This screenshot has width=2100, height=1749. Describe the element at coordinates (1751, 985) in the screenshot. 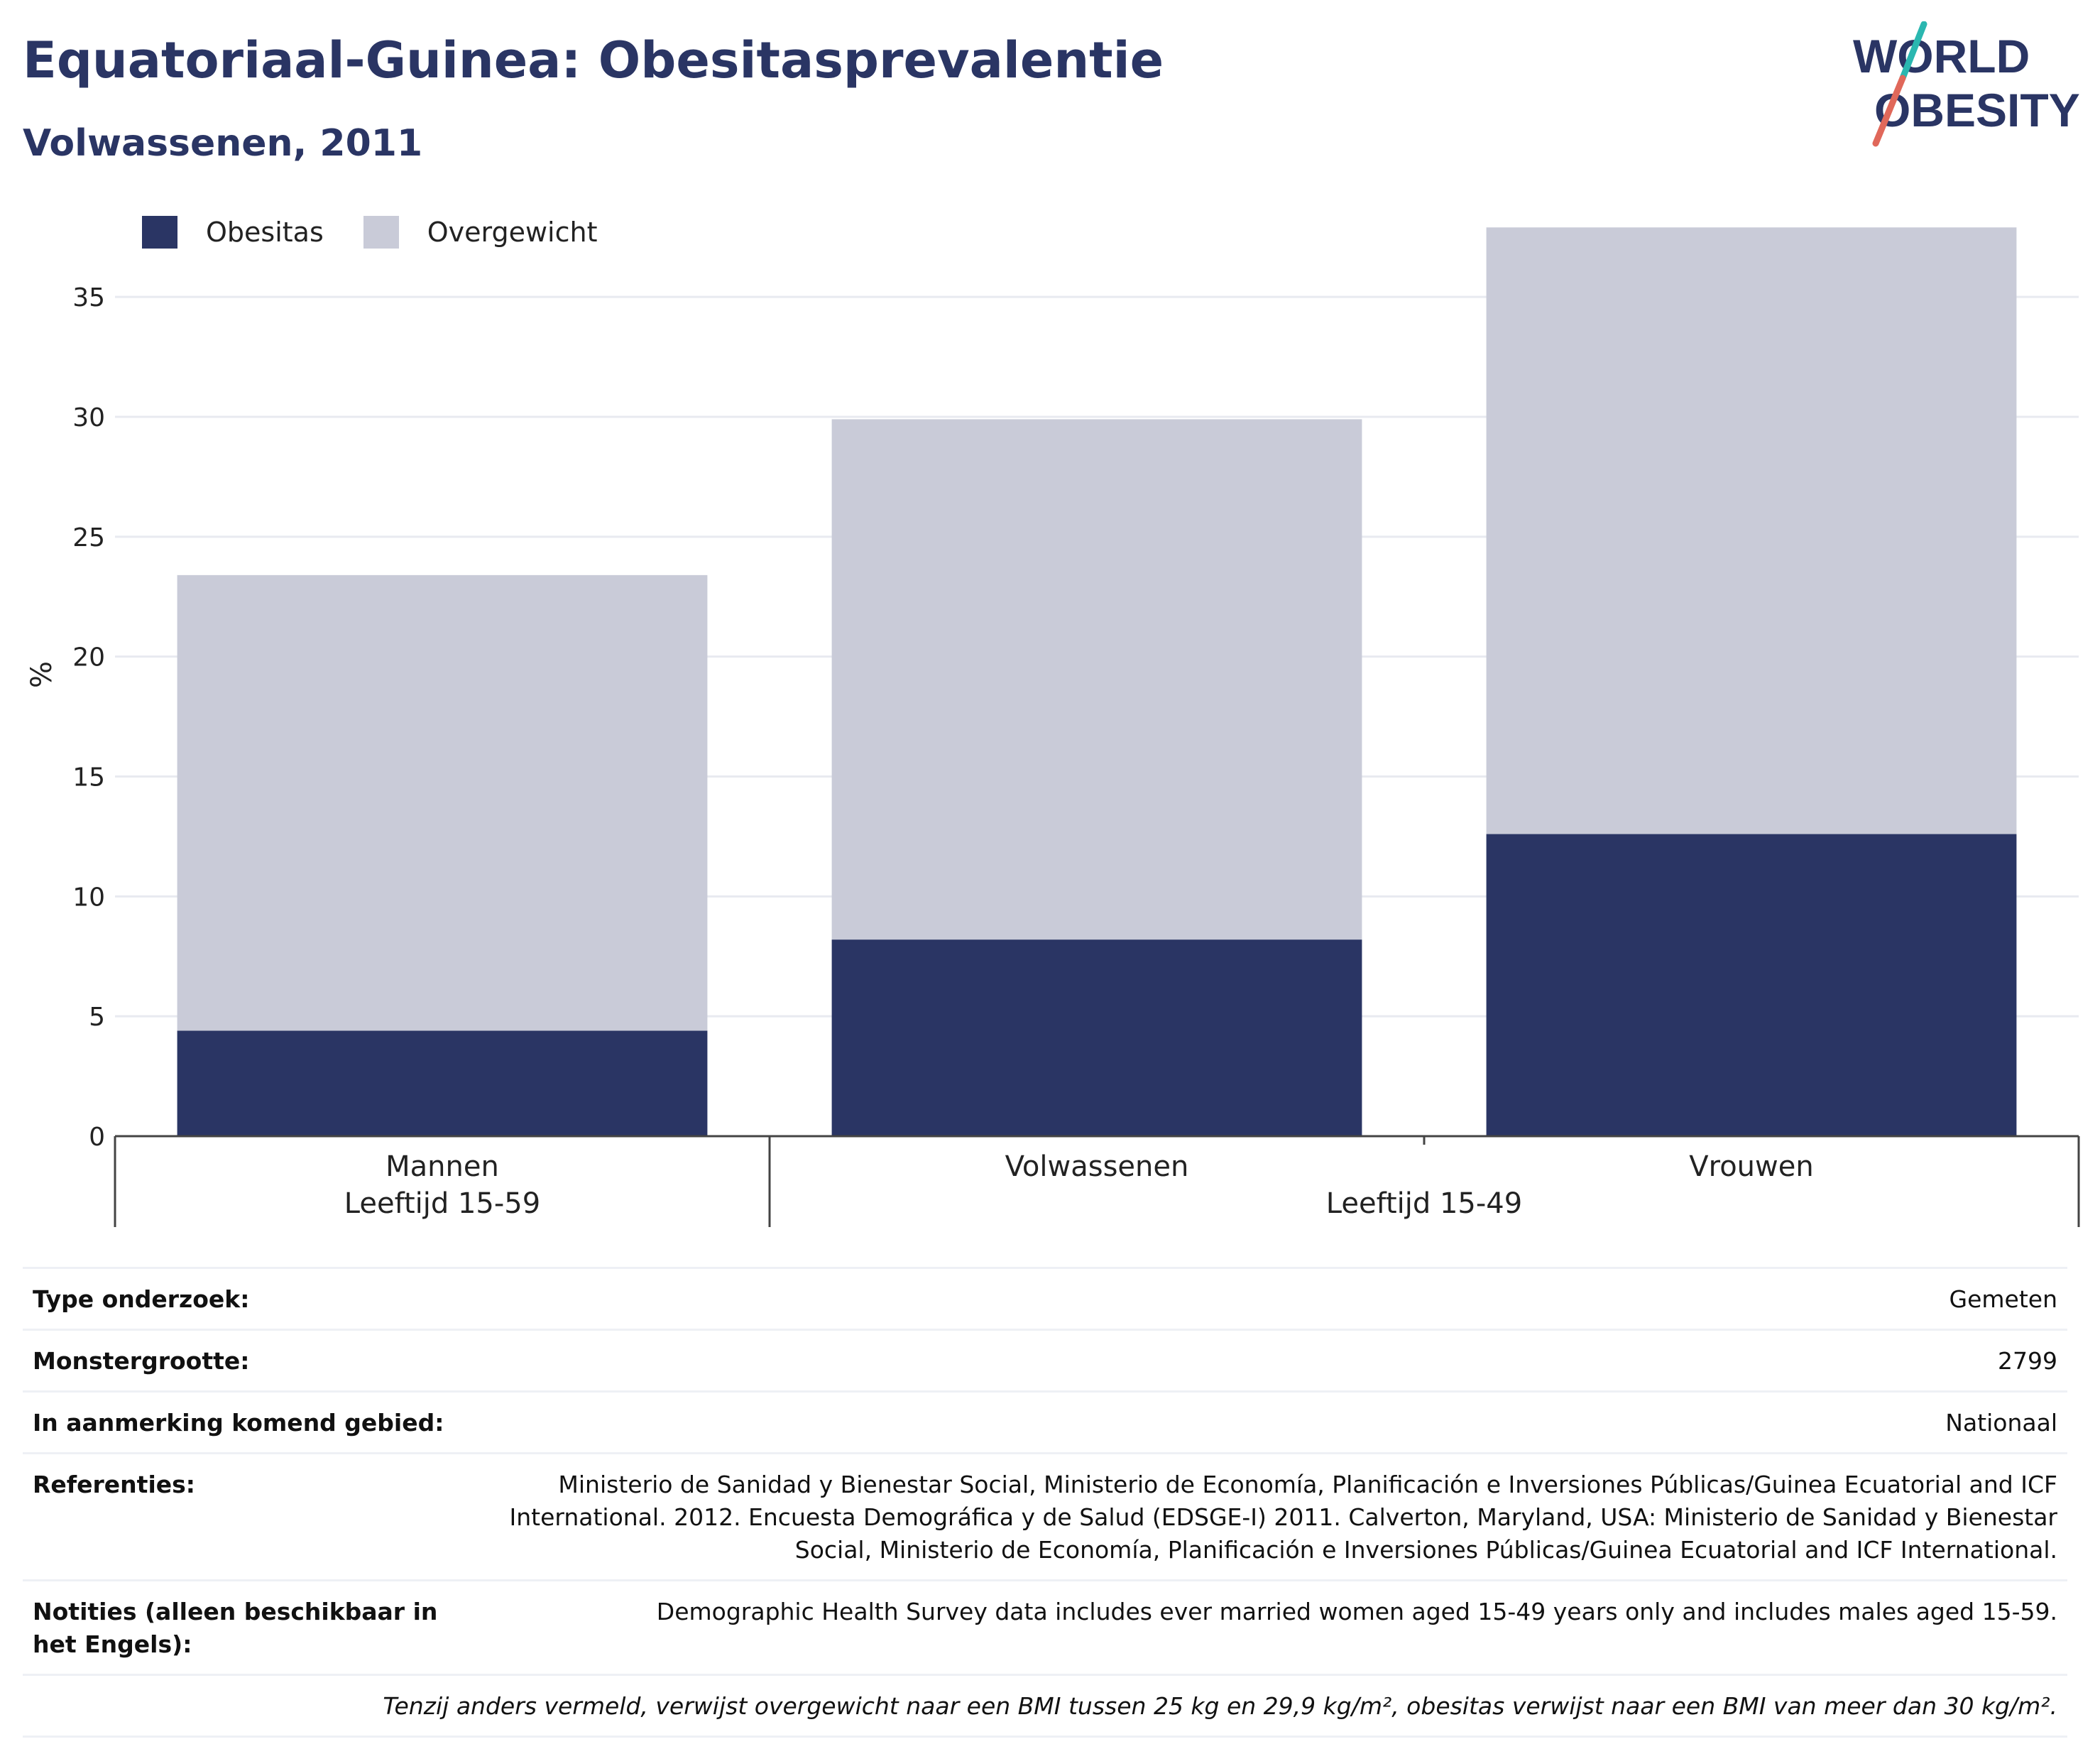

I see `bar-obesity-vrouwen` at that location.